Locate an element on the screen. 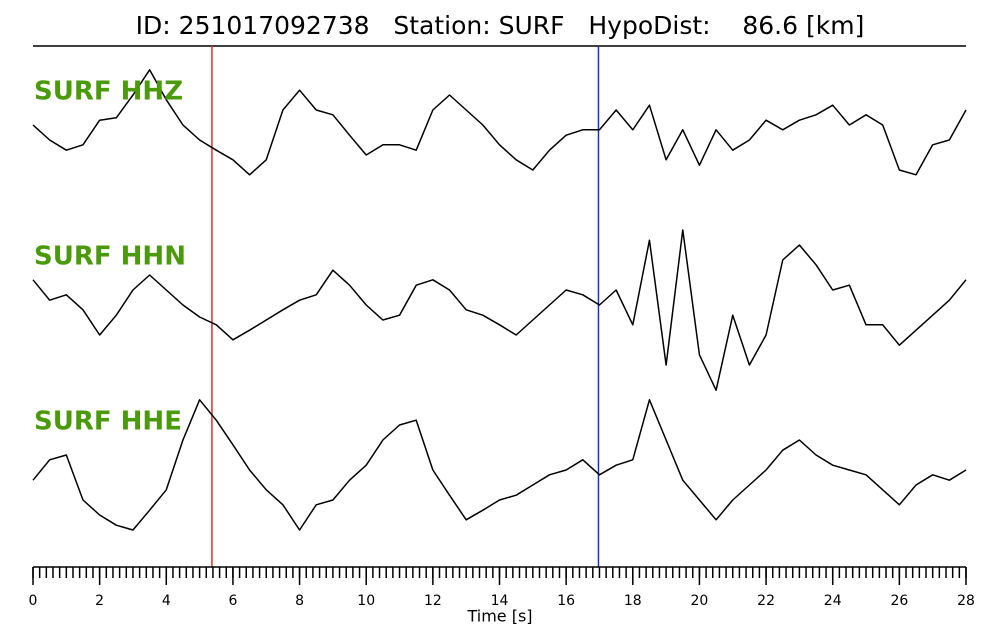 Image resolution: width=1000 pixels, height=640 pixels. trace-label: SURF HHE is located at coordinates (108, 422).